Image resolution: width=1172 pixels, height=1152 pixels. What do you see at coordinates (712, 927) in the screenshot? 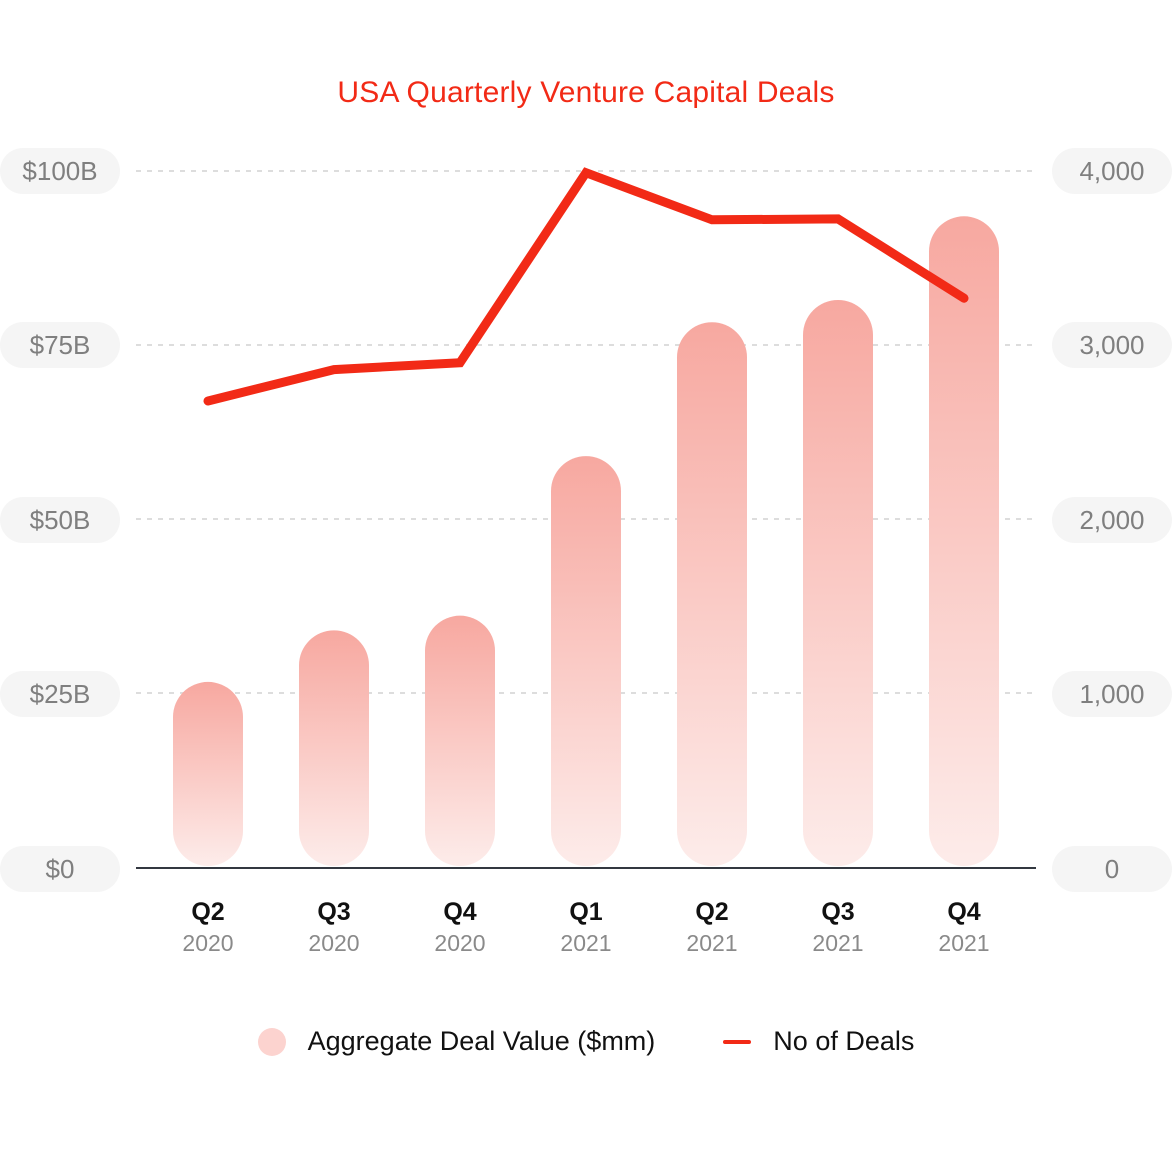
I see `x-axis-label: Q2 2021` at bounding box center [712, 927].